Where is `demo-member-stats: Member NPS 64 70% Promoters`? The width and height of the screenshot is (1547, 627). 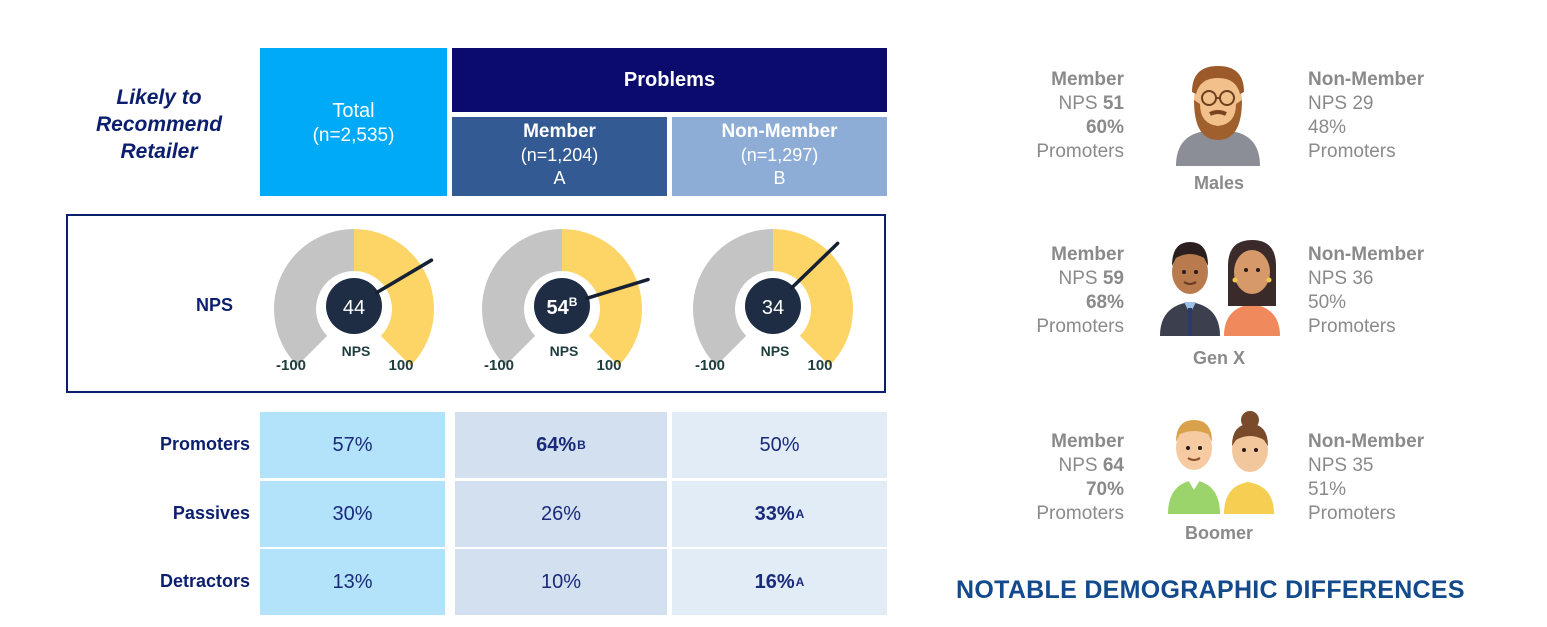
demo-member-stats: Member NPS 64 70% Promoters is located at coordinates (1059, 478).